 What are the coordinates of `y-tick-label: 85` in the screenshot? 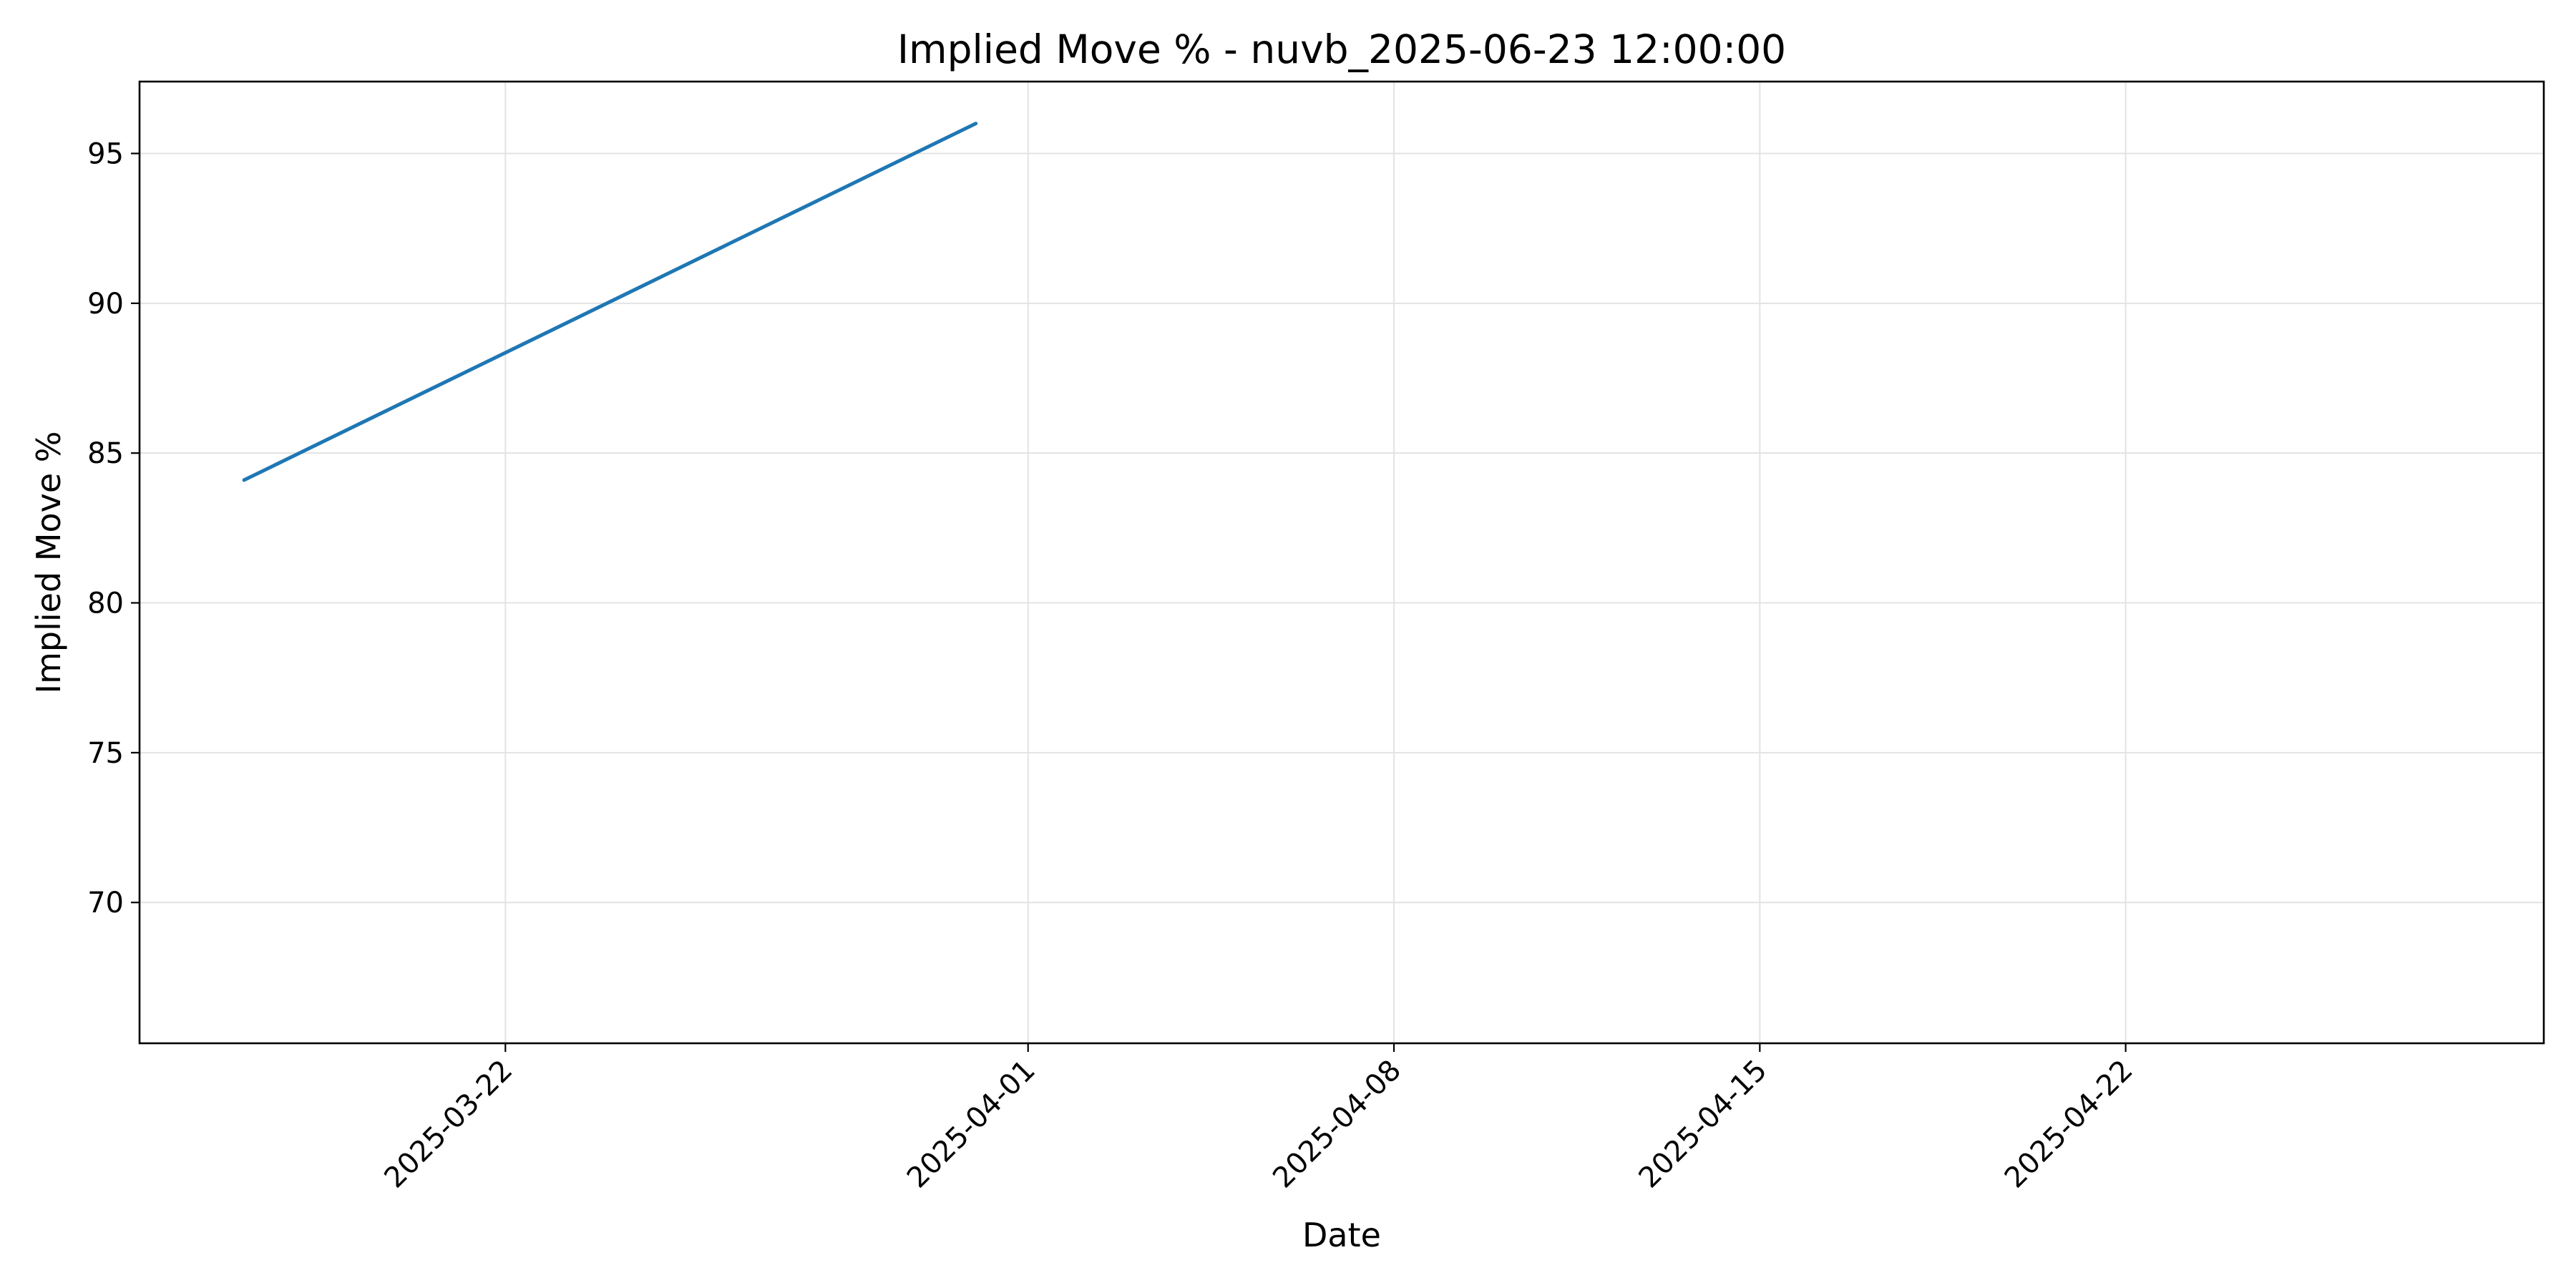 It's located at (105, 453).